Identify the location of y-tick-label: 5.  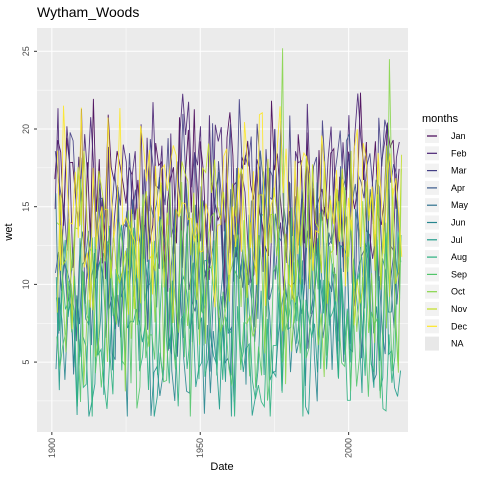
(26, 362).